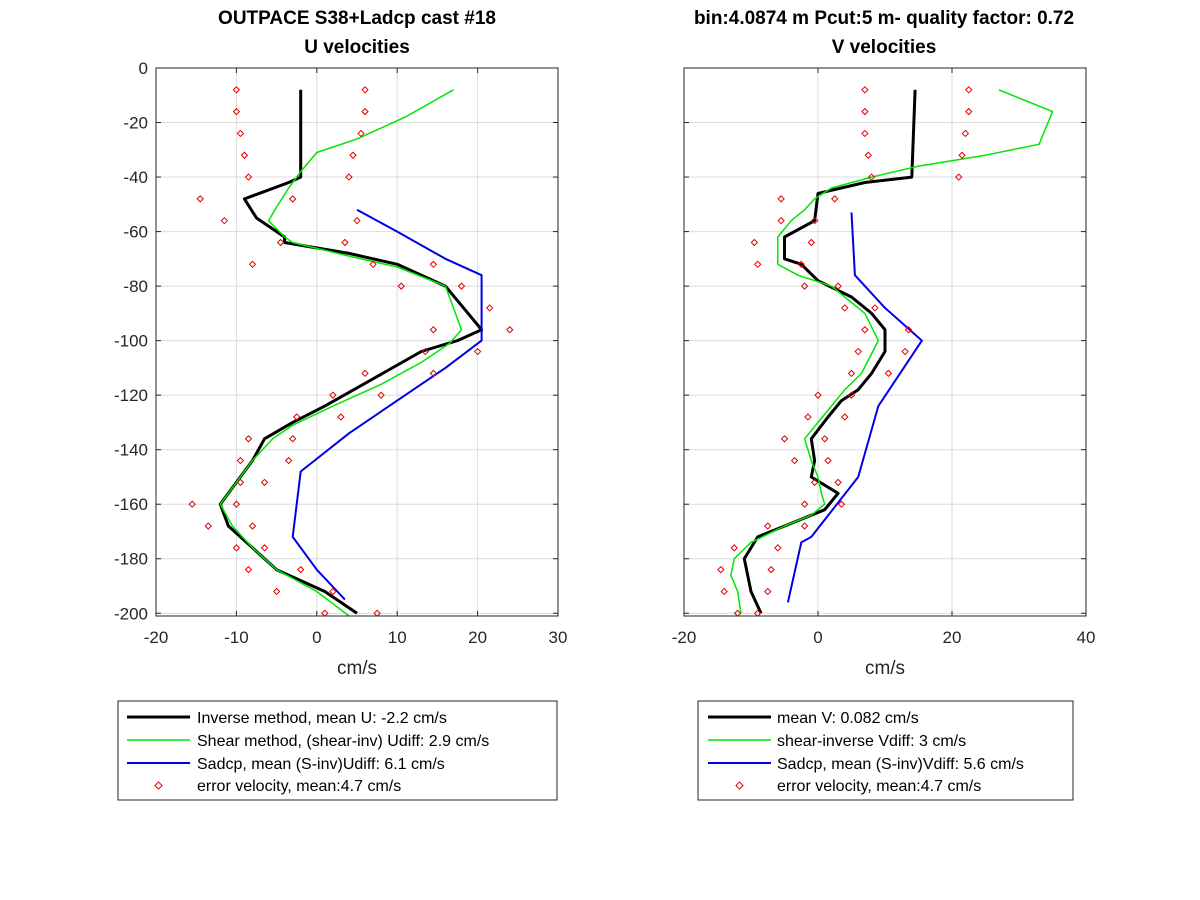  I want to click on u-y-tick-label: -140, so click(131, 450).